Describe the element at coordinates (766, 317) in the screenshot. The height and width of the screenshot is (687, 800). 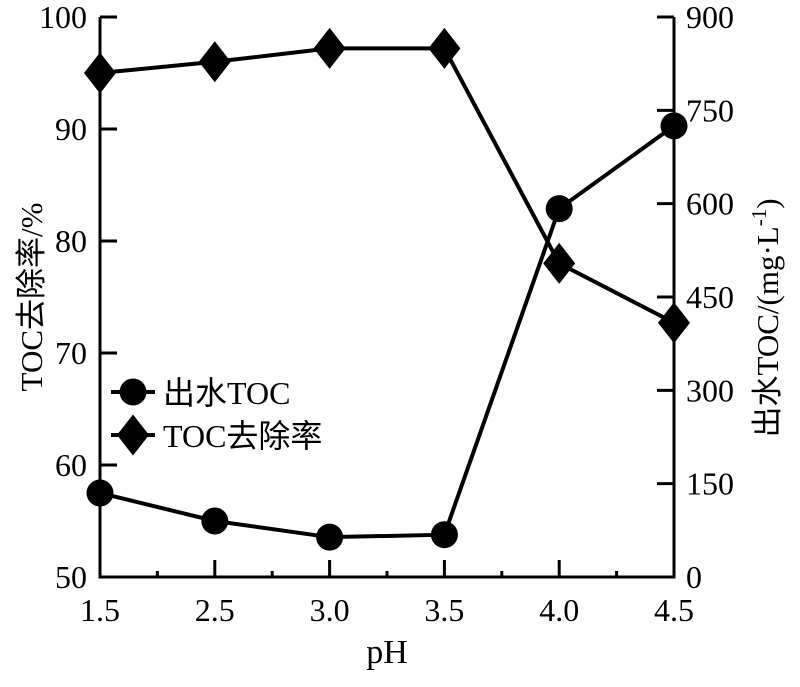
I see `right-axis-label: 出水TOC/(mg·L-1)` at that location.